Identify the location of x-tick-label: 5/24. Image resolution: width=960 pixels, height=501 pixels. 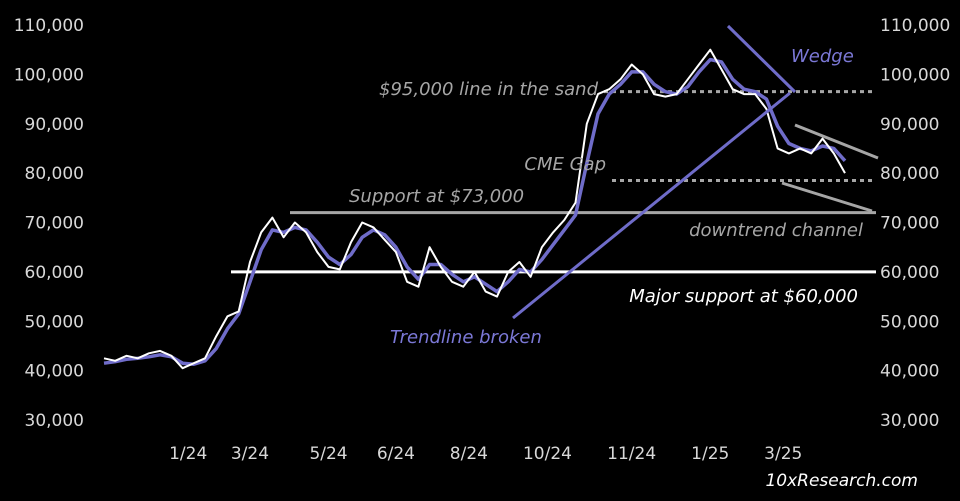
(328, 454).